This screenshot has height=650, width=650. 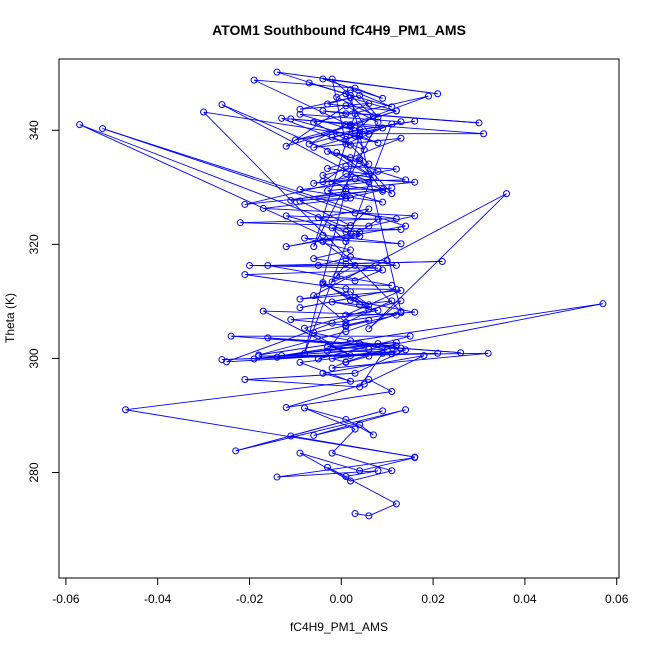 What do you see at coordinates (158, 599) in the screenshot?
I see `x-tick-label: -0.04` at bounding box center [158, 599].